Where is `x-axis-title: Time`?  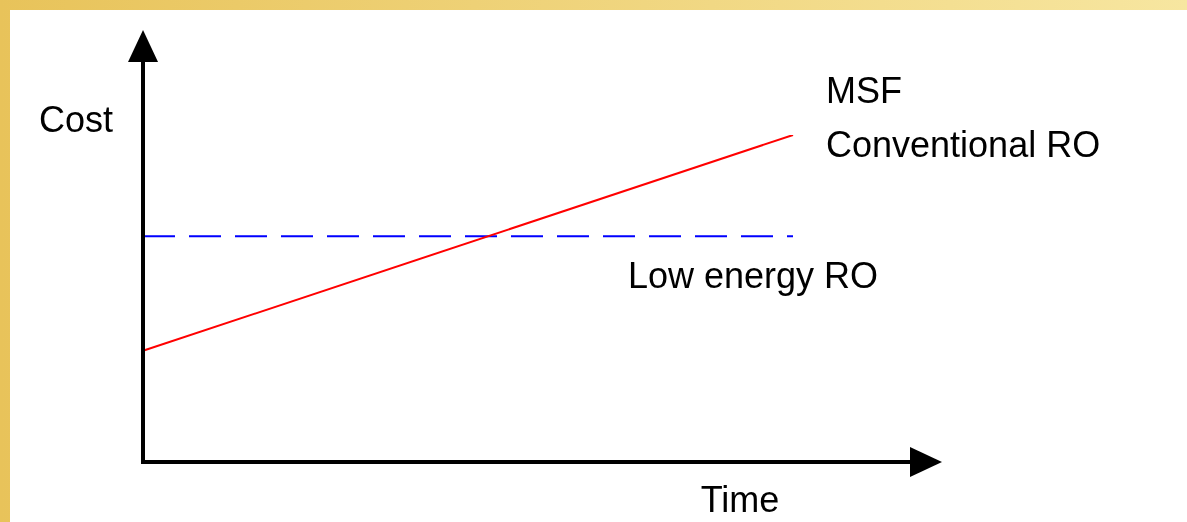
x-axis-title: Time is located at coordinates (740, 499).